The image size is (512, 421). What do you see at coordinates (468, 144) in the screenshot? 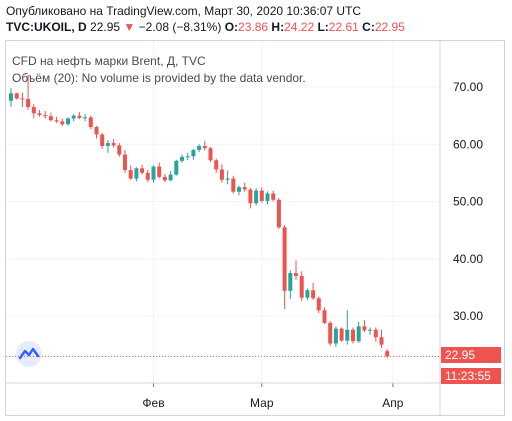
I see `y-tick-label: 60.00` at bounding box center [468, 144].